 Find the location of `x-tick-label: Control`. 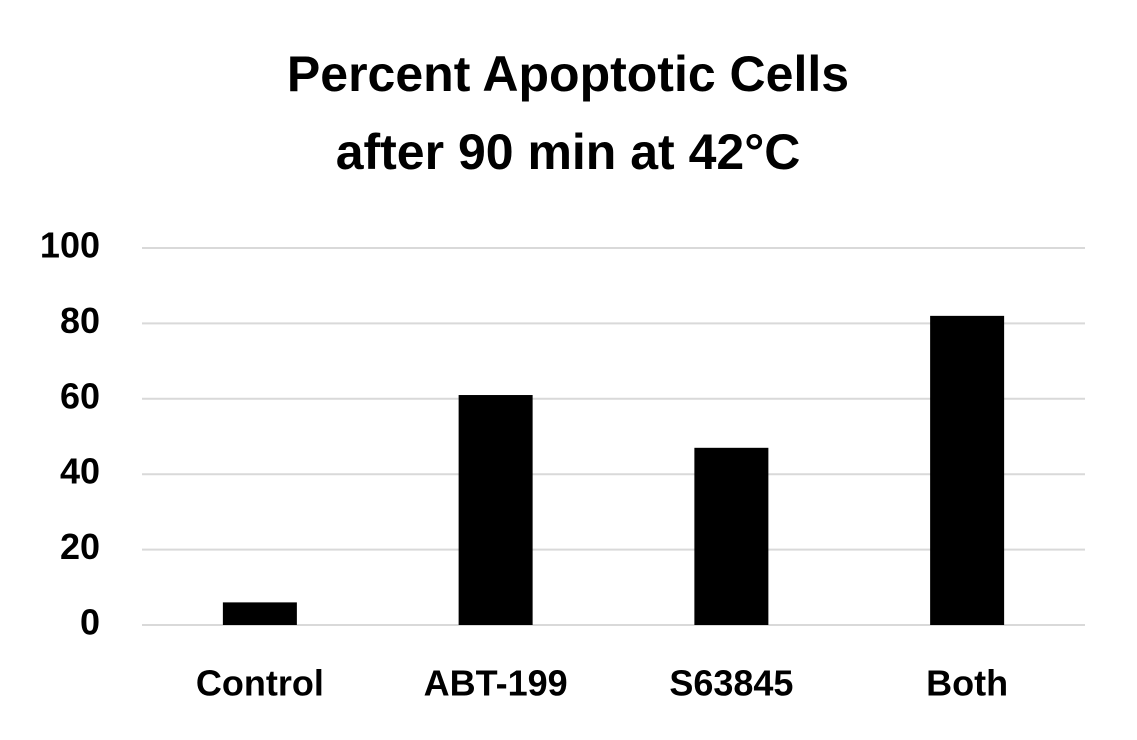

x-tick-label: Control is located at coordinates (260, 683).